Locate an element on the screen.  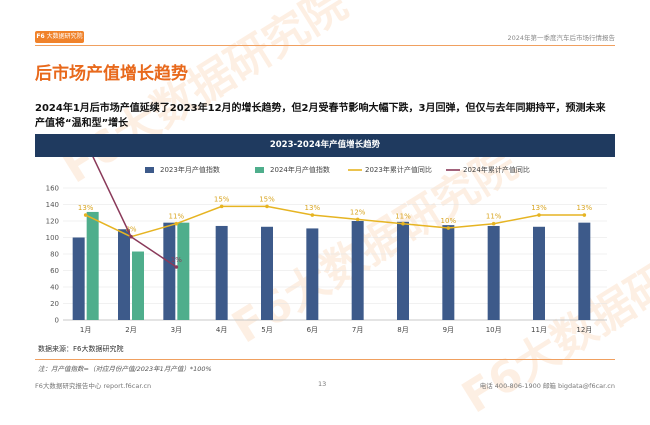
legend-label: 2023年累计产值同比 is located at coordinates (398, 169).